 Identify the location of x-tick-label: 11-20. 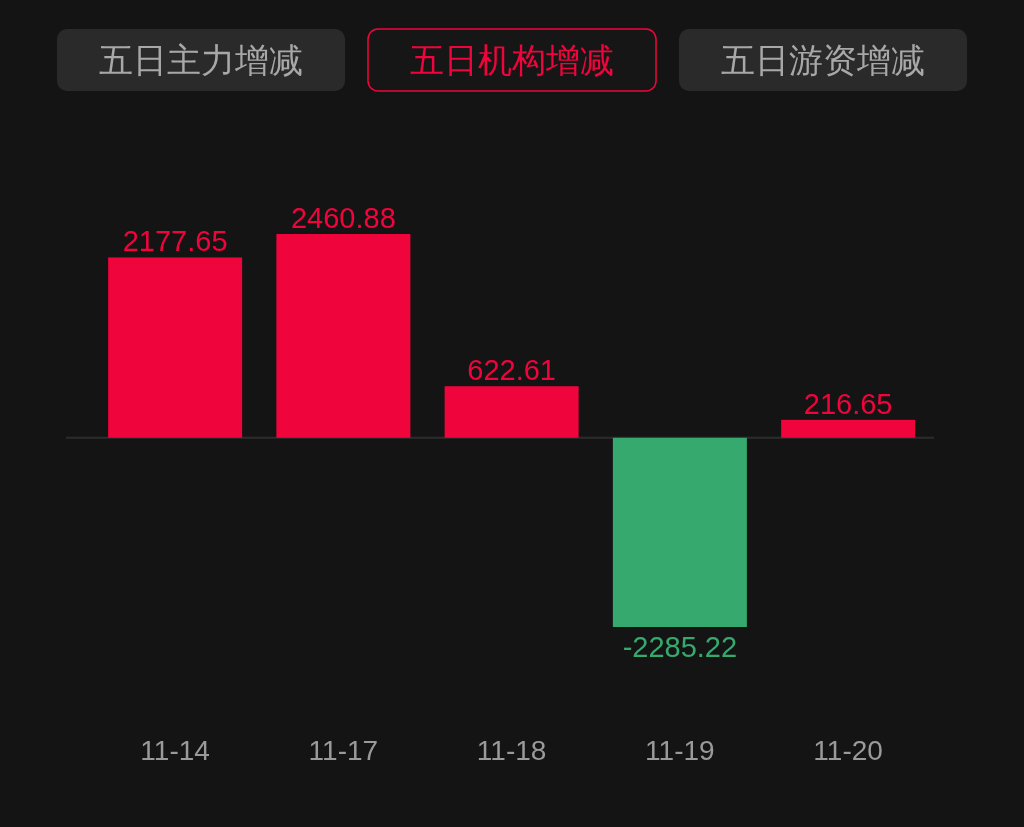
(848, 750).